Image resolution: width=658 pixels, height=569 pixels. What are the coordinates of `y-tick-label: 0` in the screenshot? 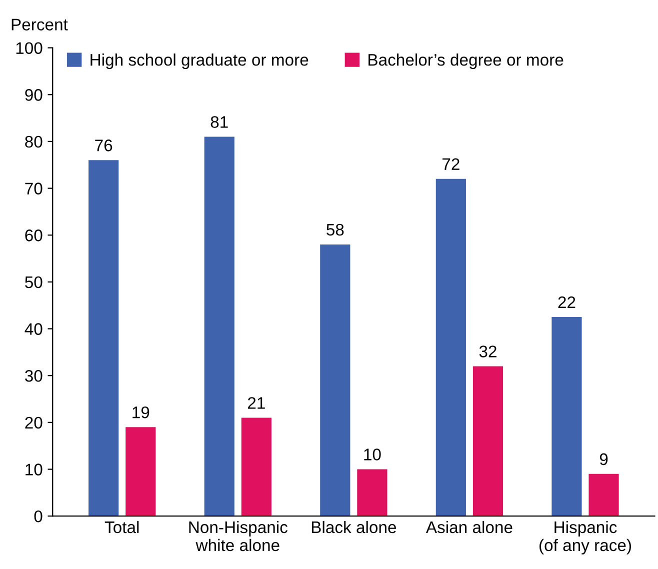 It's located at (38, 516).